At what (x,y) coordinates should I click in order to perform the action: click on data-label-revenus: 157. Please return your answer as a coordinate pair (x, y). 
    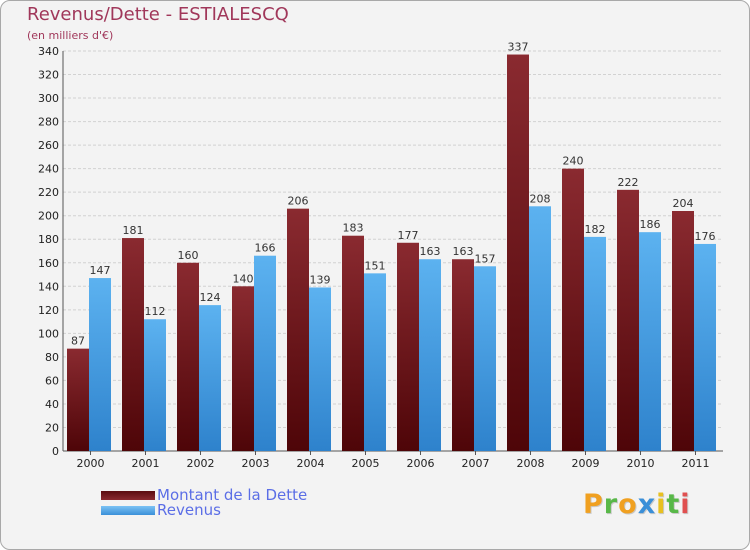
    Looking at the image, I should click on (485, 258).